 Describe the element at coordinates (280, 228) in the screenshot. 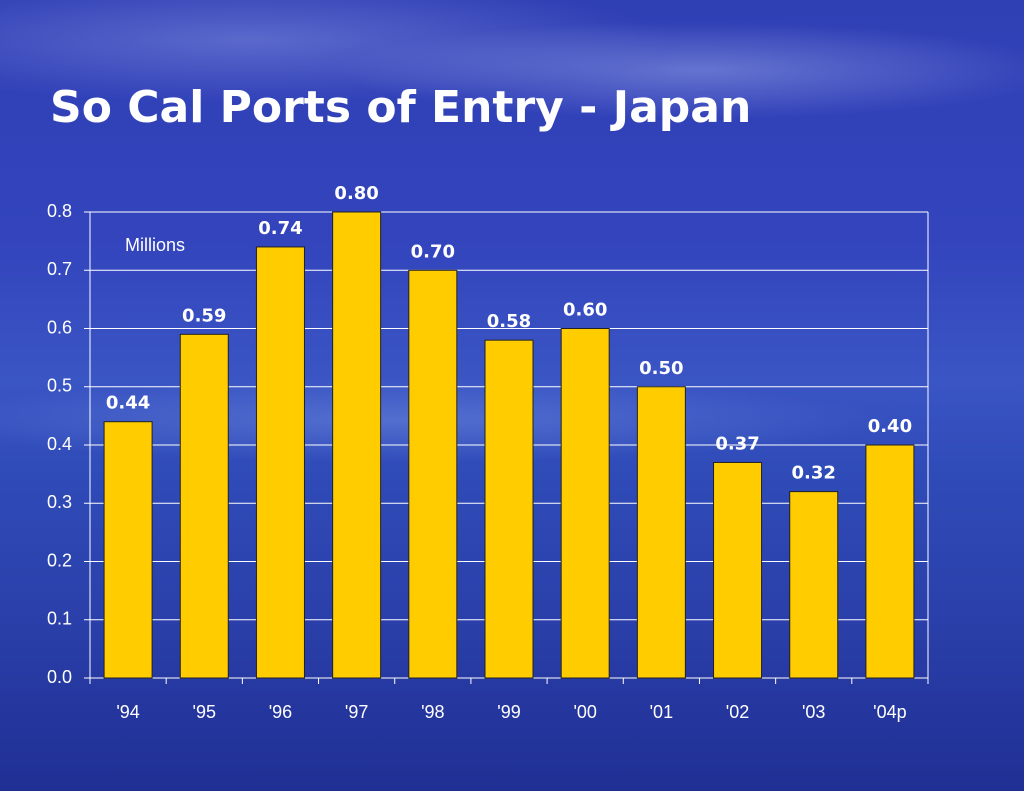

I see `value-label: 0.74` at that location.